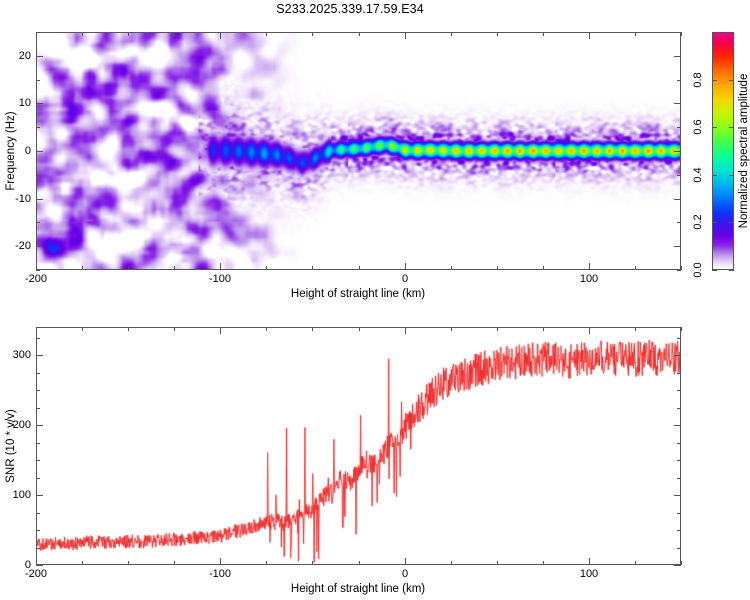 This screenshot has width=750, height=600. I want to click on x-tick-label: -100, so click(220, 279).